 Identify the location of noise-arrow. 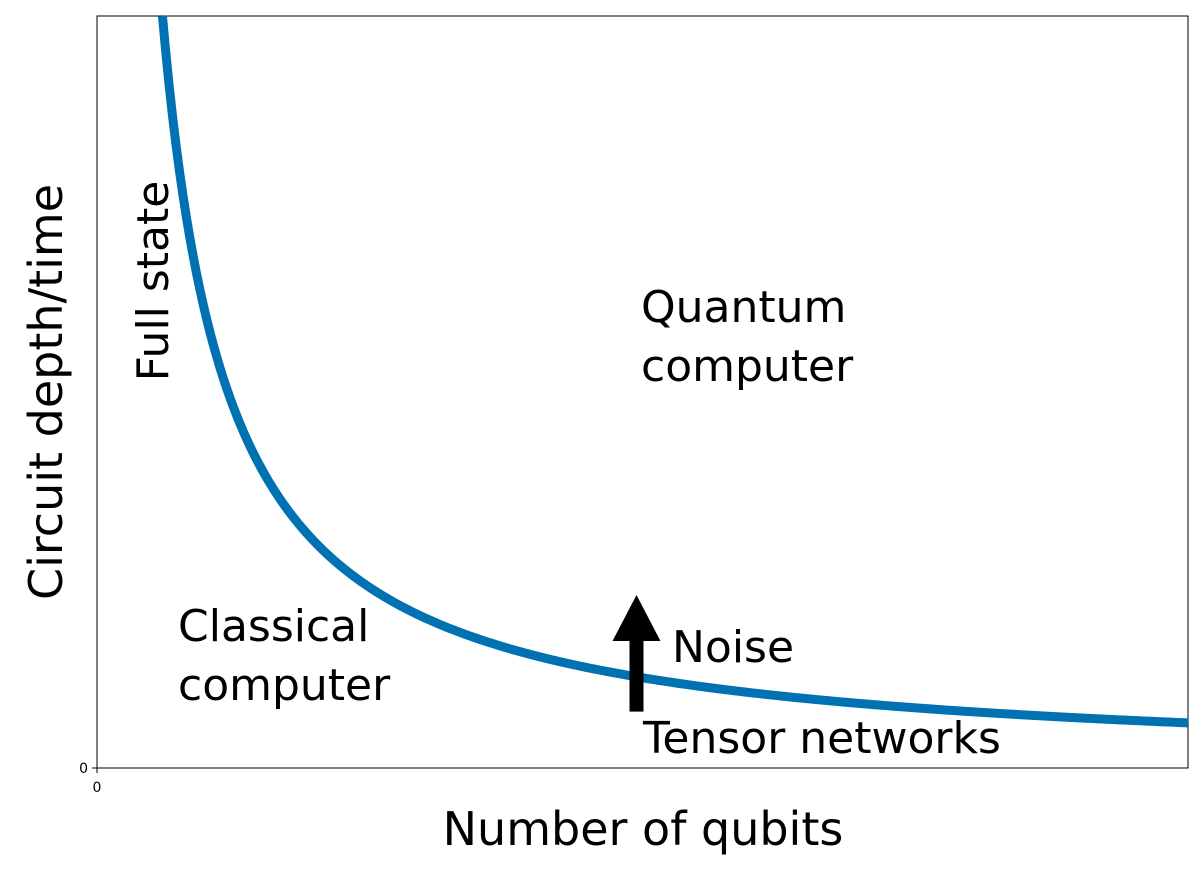
(636, 653).